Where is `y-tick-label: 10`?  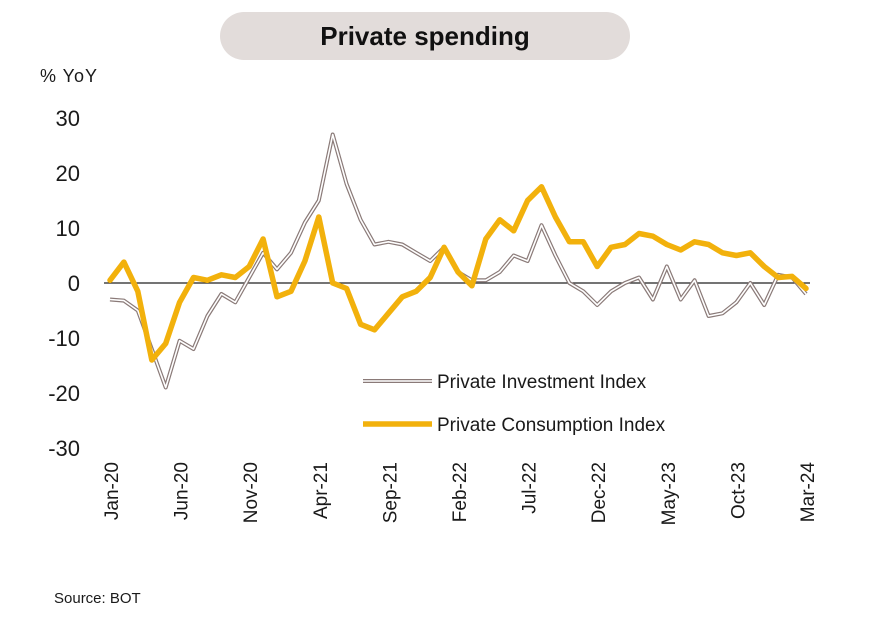 y-tick-label: 10 is located at coordinates (68, 228).